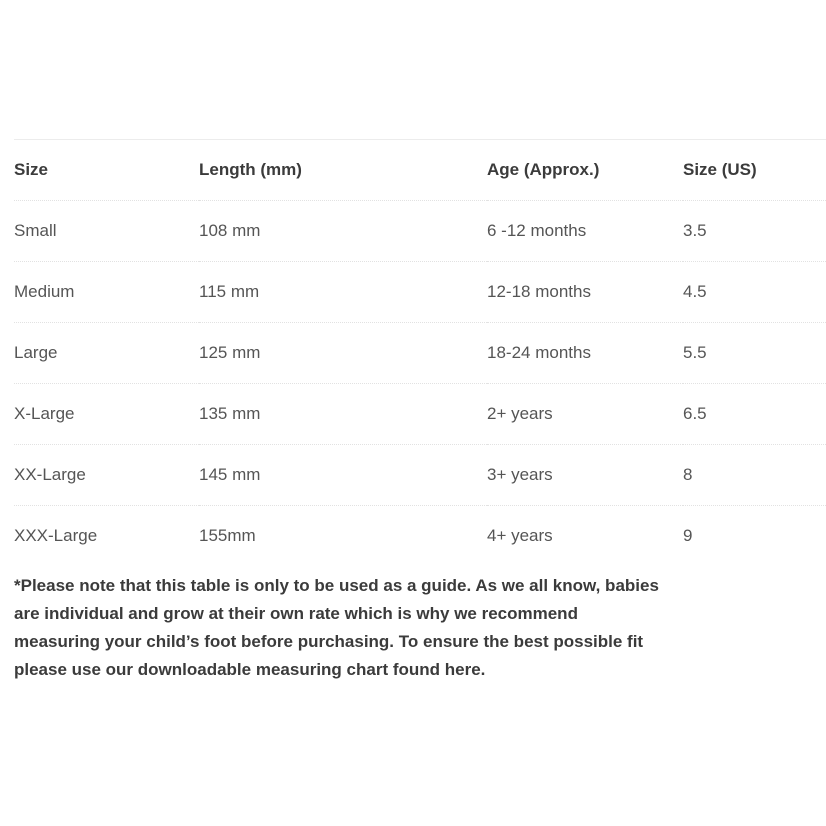 The image size is (826, 826). I want to click on table-row: X-Large 135 mm 2+ years 6.5, so click(420, 414).